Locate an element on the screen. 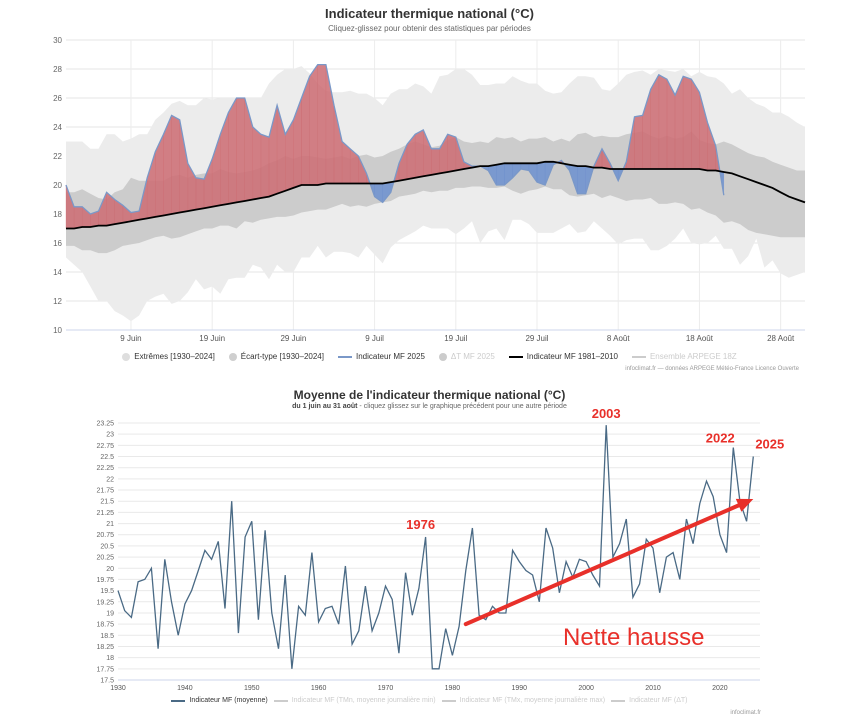 This screenshot has height=720, width=859. top-y-tick-label: 28 is located at coordinates (57, 69).